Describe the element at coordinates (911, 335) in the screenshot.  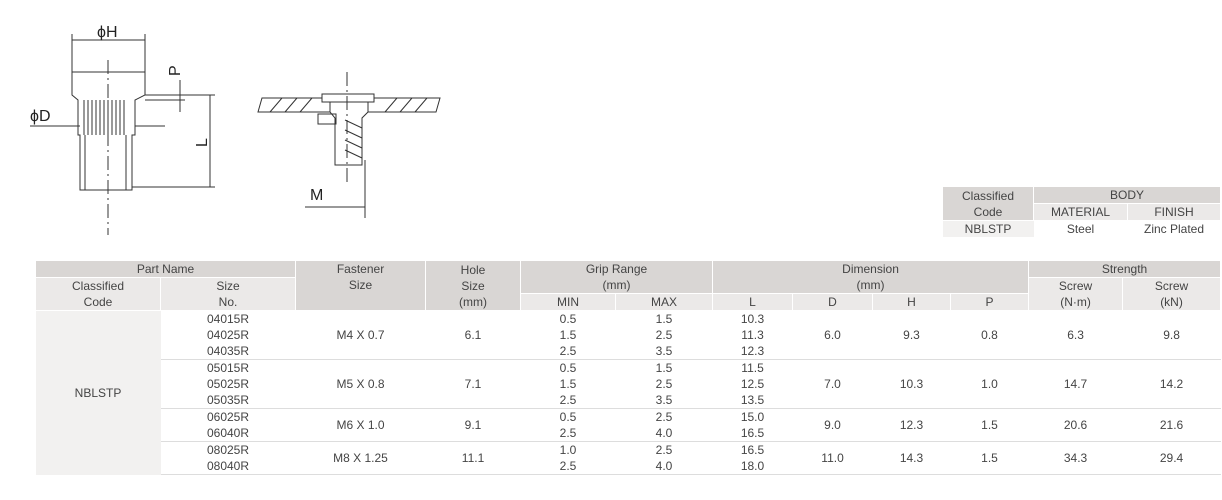
I see `cell: 9.3` at that location.